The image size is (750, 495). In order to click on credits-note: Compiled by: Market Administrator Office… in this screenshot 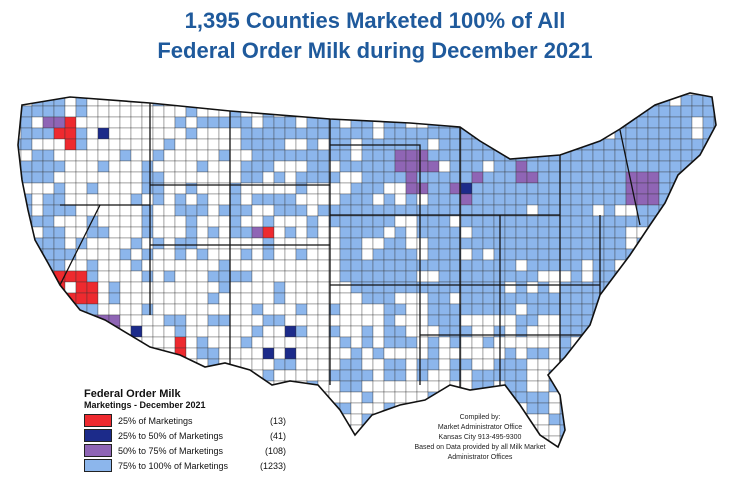, I will do `click(480, 438)`.